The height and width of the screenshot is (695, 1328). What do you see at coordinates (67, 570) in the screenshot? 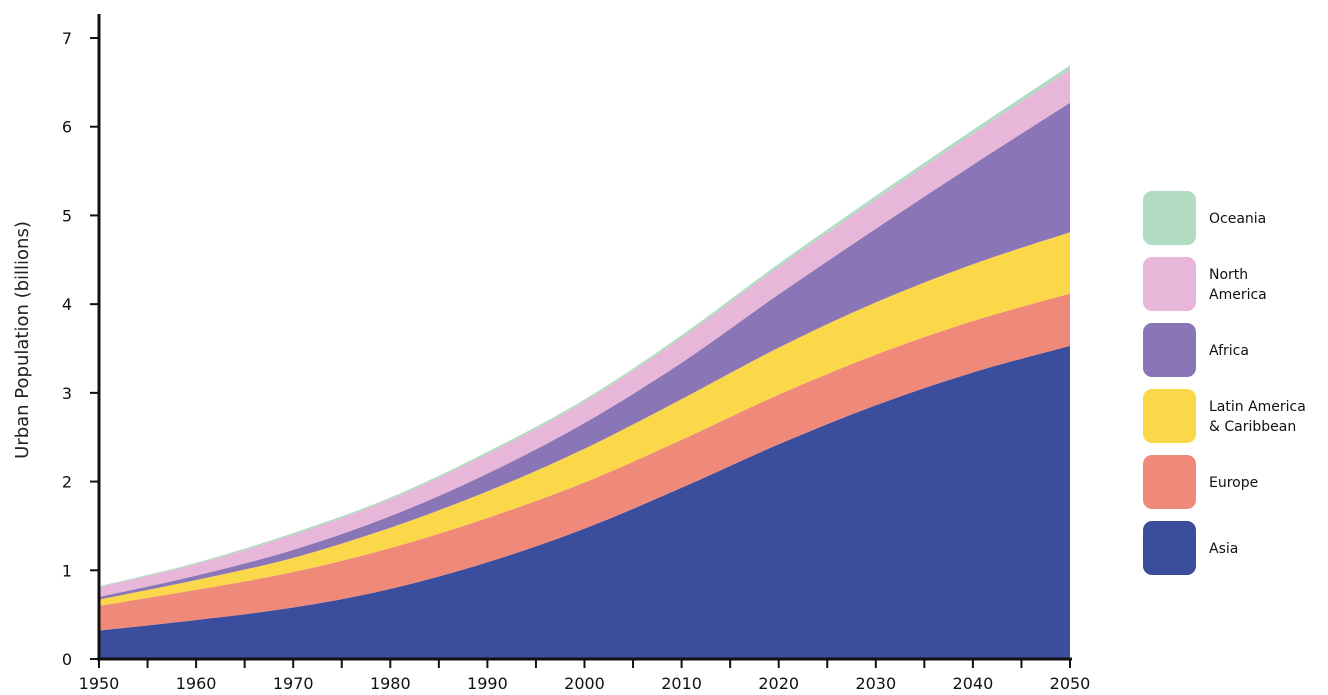
I see `y-tick-label: 1` at bounding box center [67, 570].